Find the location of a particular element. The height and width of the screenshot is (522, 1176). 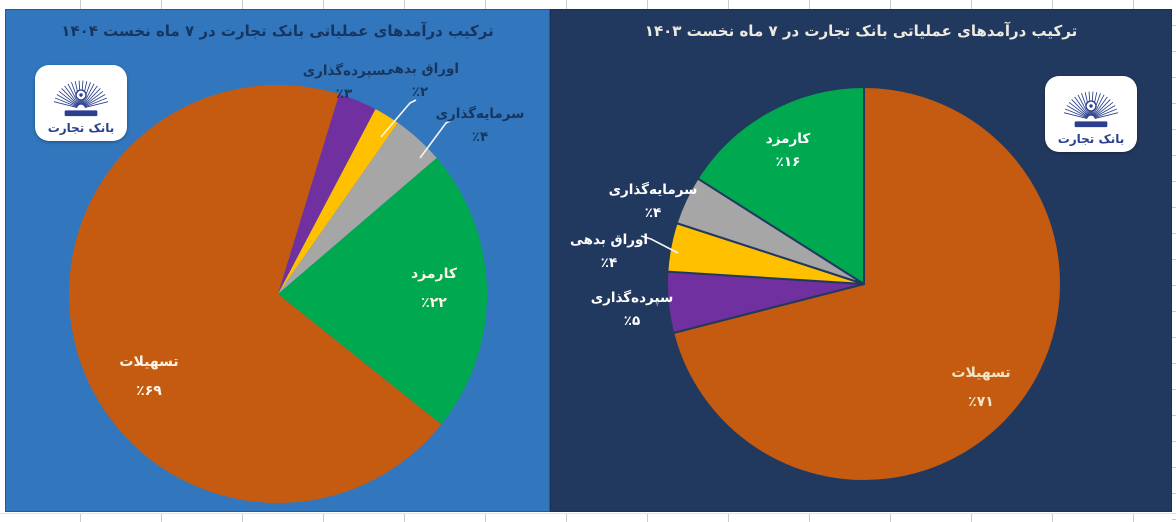

label-deposit-1404: سپرده‌گذاری ٪۳ is located at coordinates (344, 83).